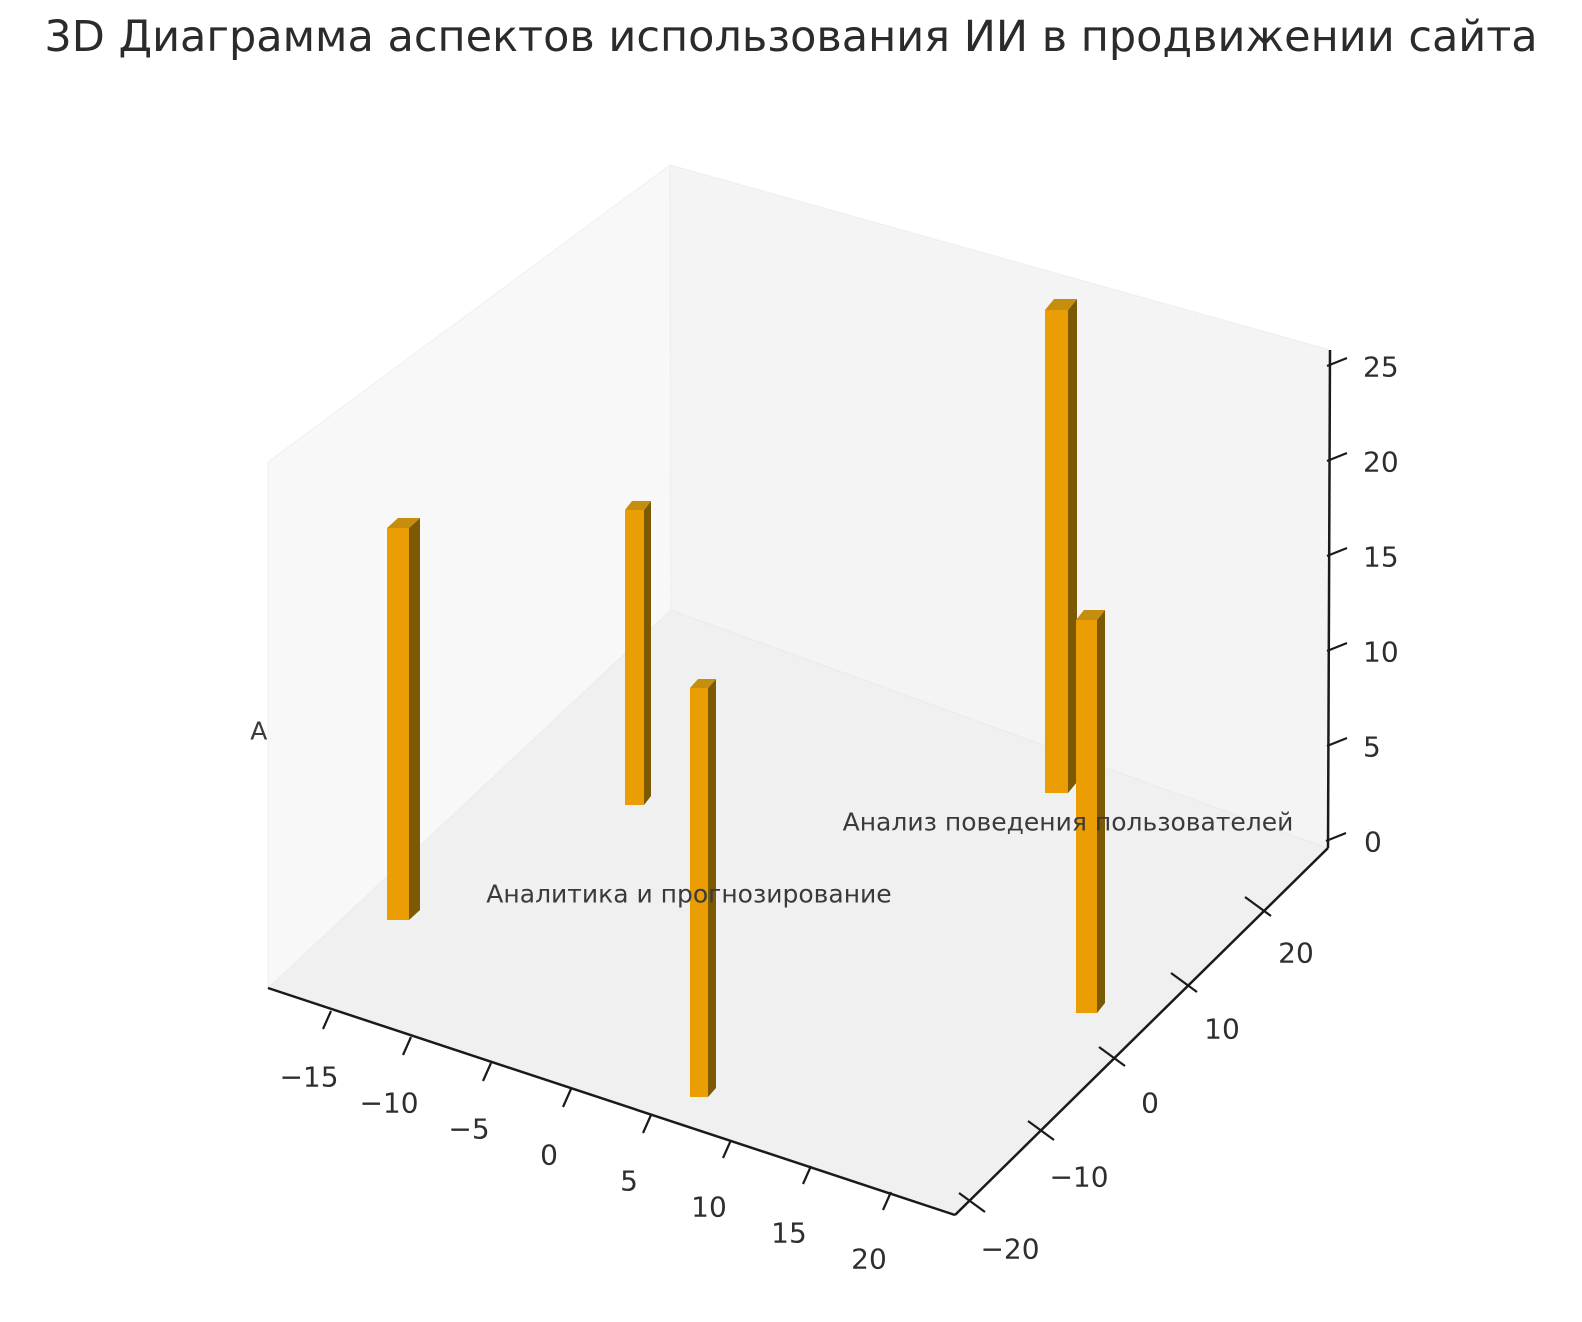 This screenshot has width=1582, height=1322. What do you see at coordinates (1068, 822) in the screenshot?
I see `bar-label-analiz-povedeniya-polzovatelei: Анализ поведения пользователей` at bounding box center [1068, 822].